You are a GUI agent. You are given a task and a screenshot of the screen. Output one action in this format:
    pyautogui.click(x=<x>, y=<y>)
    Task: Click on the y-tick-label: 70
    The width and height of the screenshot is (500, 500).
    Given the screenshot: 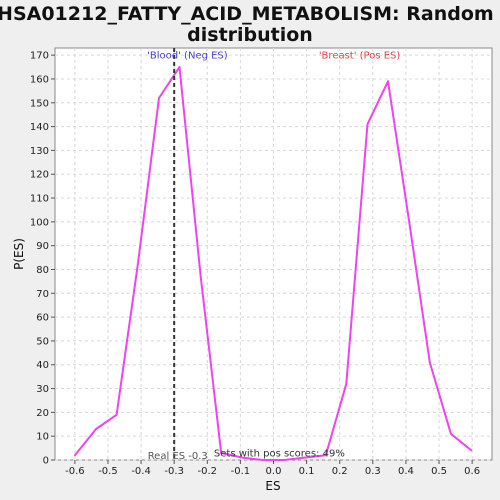 What is the action you would take?
    pyautogui.click(x=42, y=294)
    